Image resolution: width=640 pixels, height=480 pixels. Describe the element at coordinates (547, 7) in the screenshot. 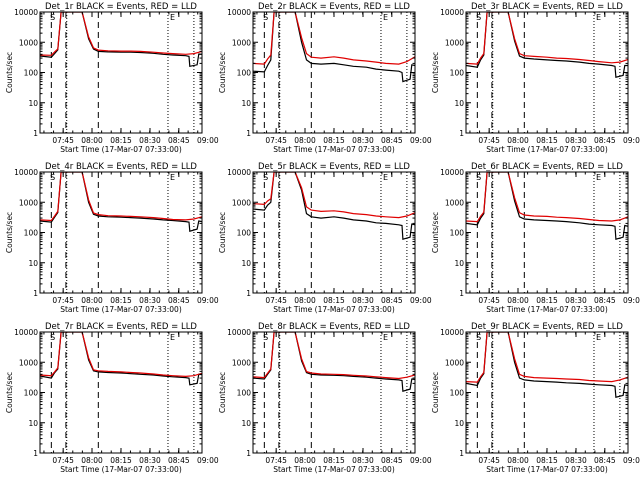

I see `chart-title: Det_3r BLACK = Events, RED = LLD` at that location.